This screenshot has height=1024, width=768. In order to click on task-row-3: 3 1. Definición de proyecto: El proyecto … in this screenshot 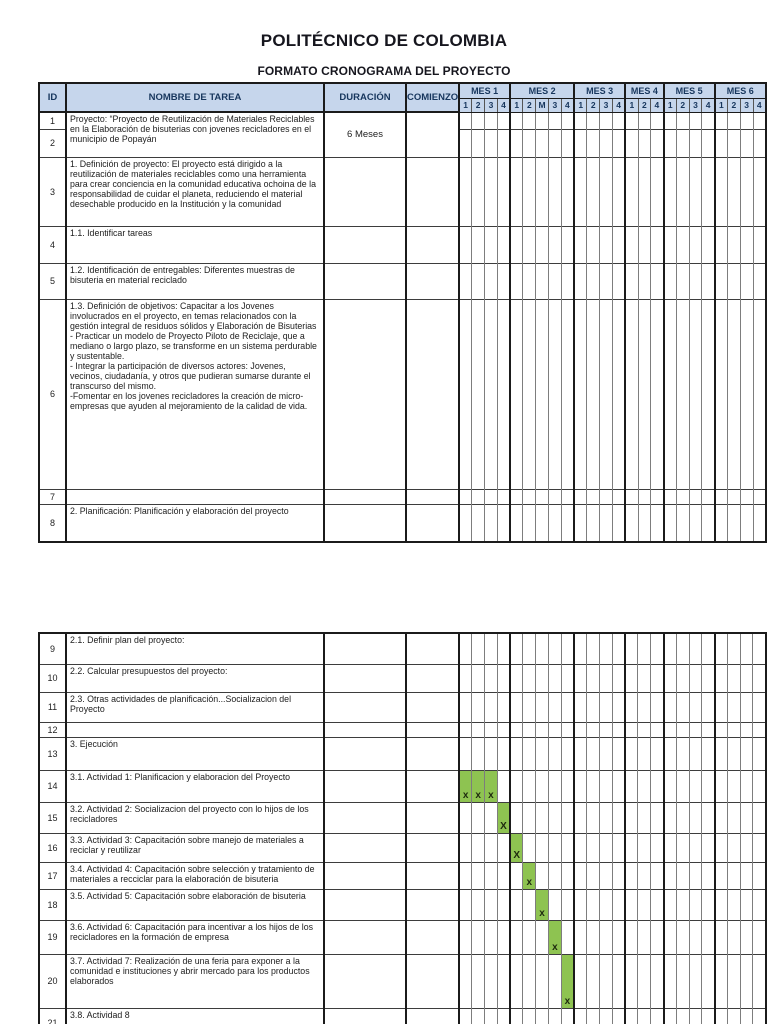, I will do `click(402, 191)`.